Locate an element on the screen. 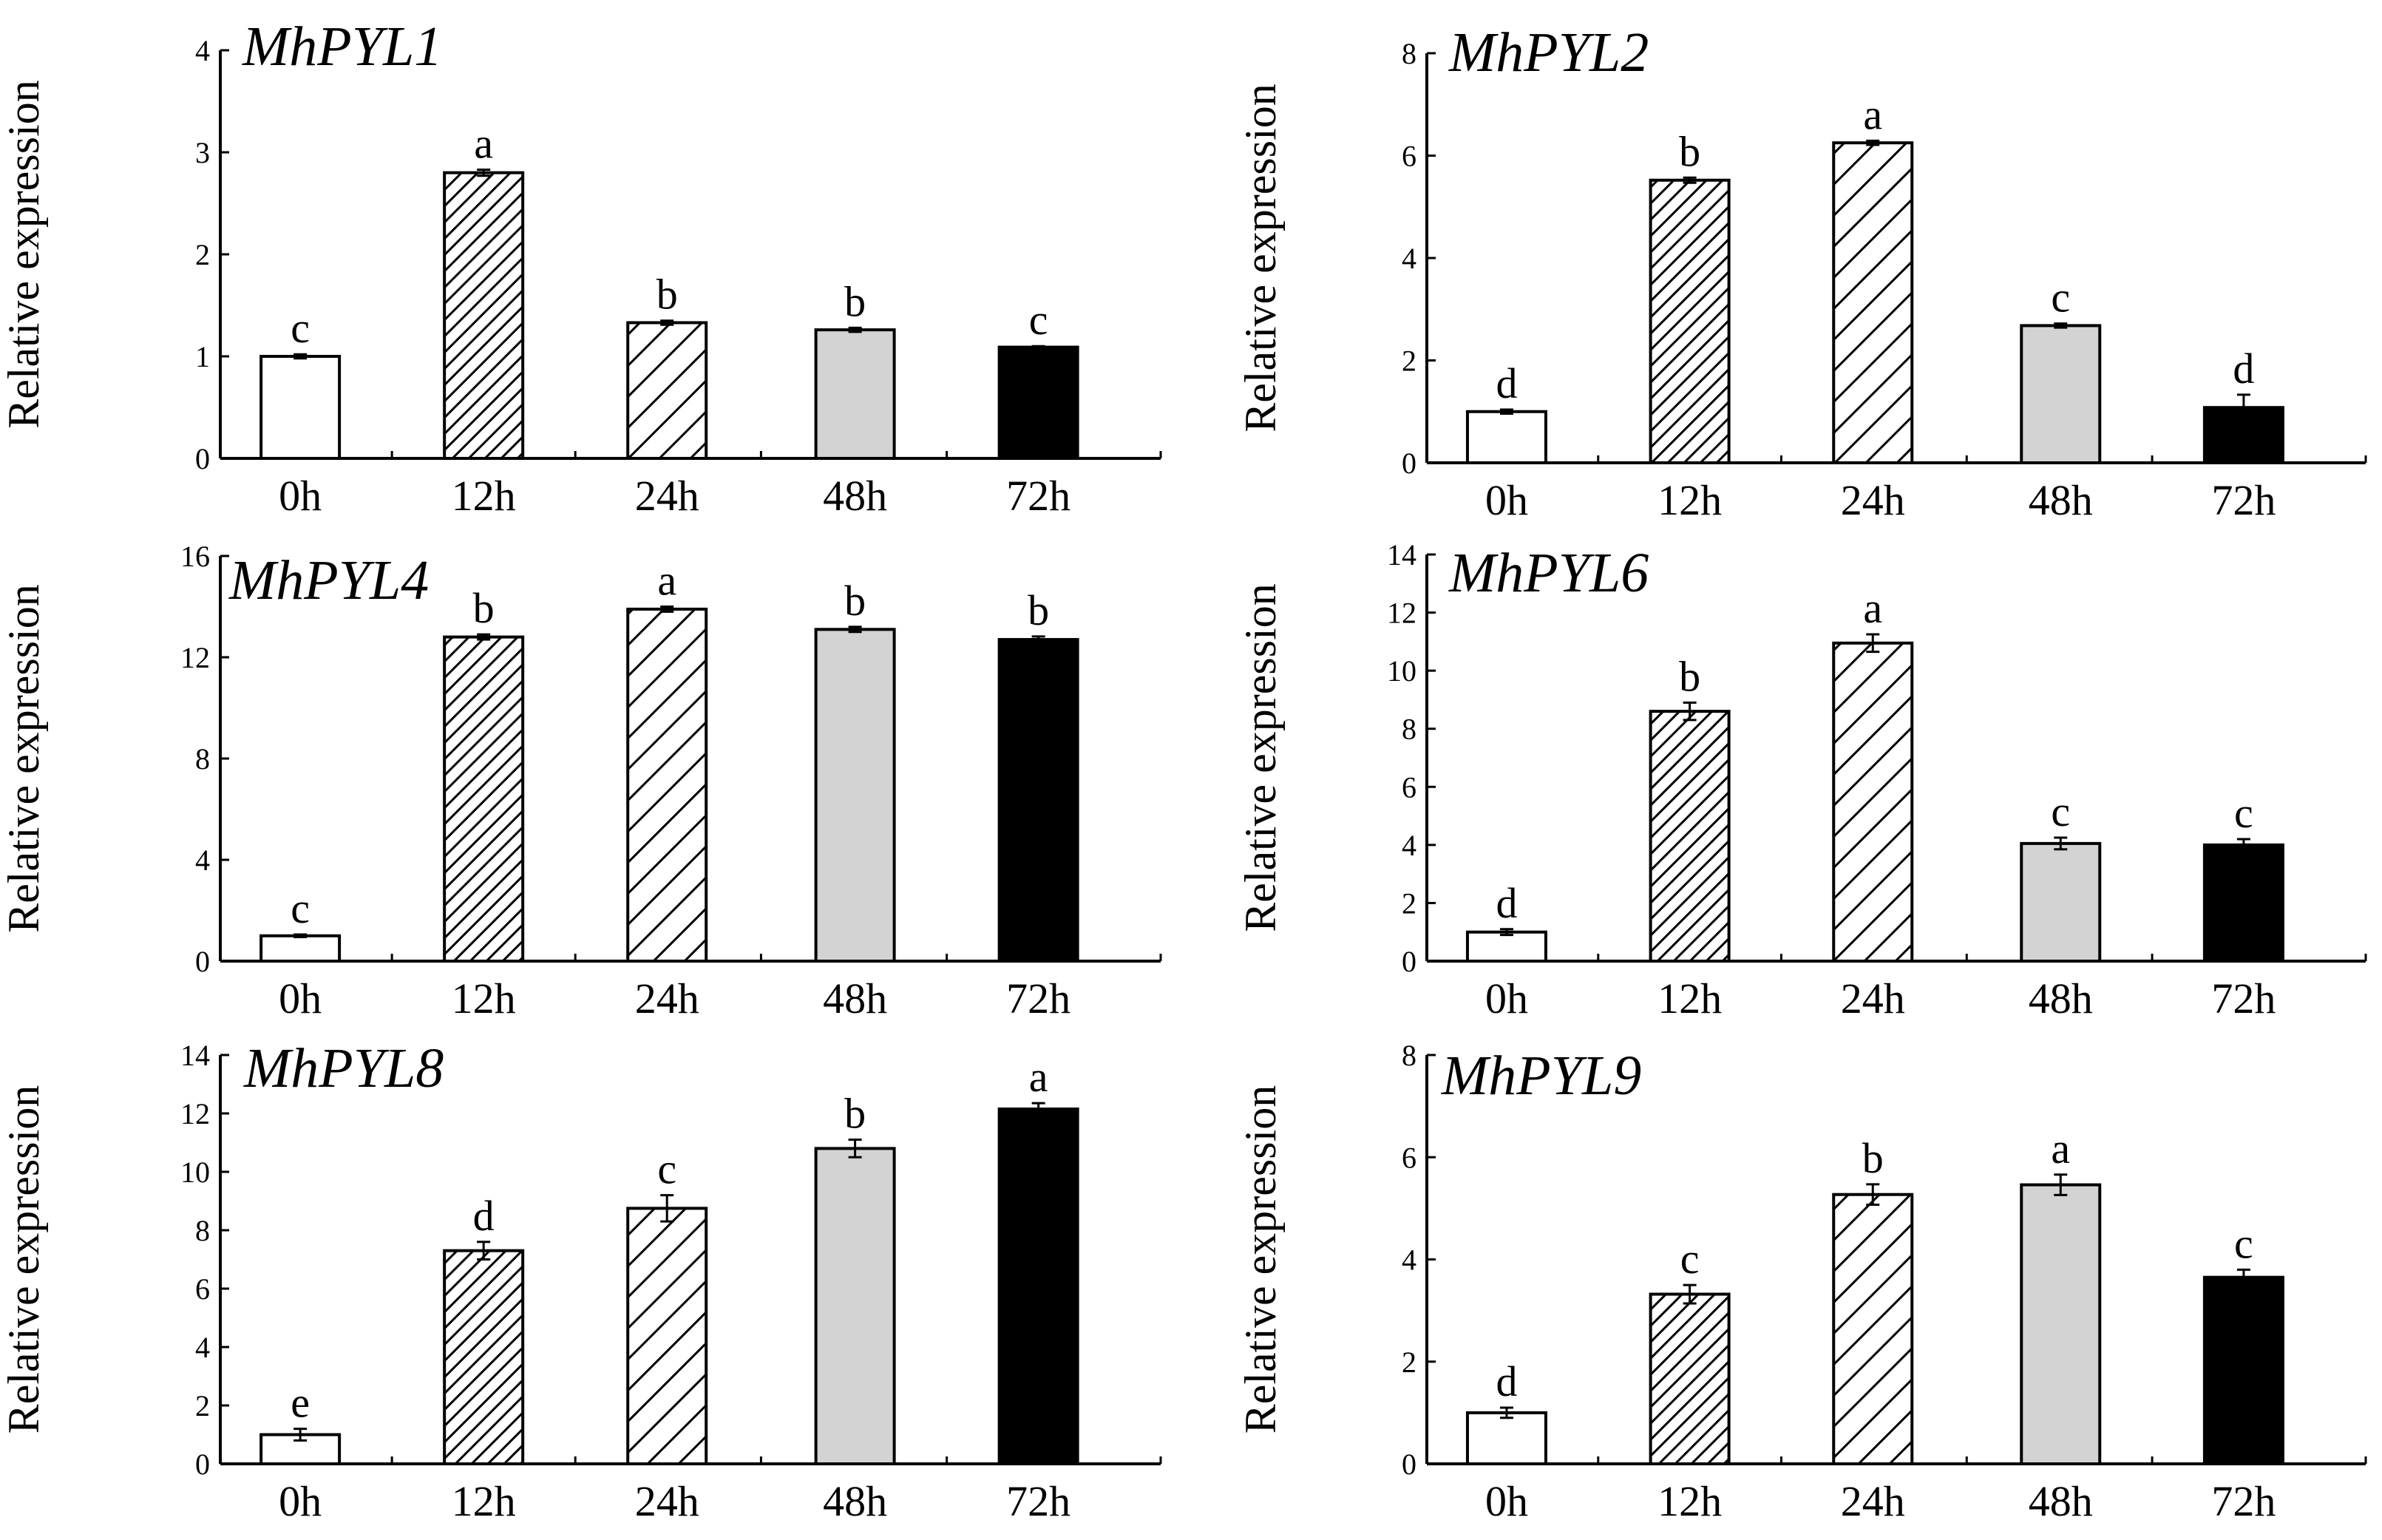 The image size is (2382, 1540). gene-title: MhPYL1 is located at coordinates (342, 47).